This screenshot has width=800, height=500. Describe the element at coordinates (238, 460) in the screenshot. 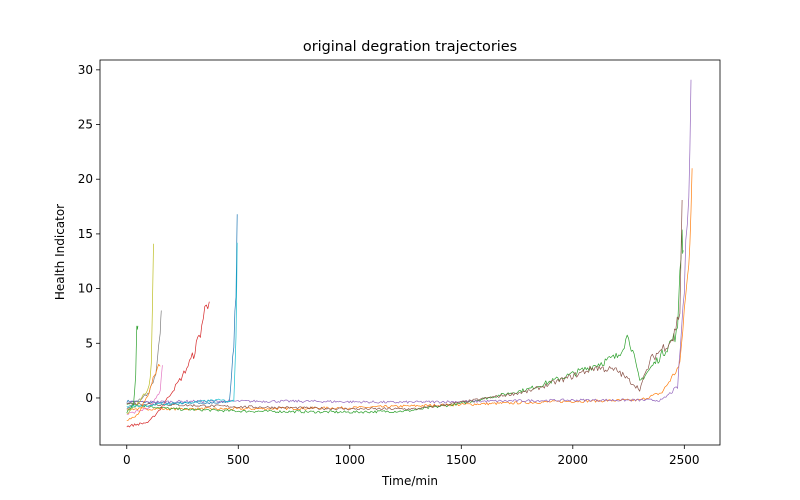

I see `x-tick-label: 500` at that location.